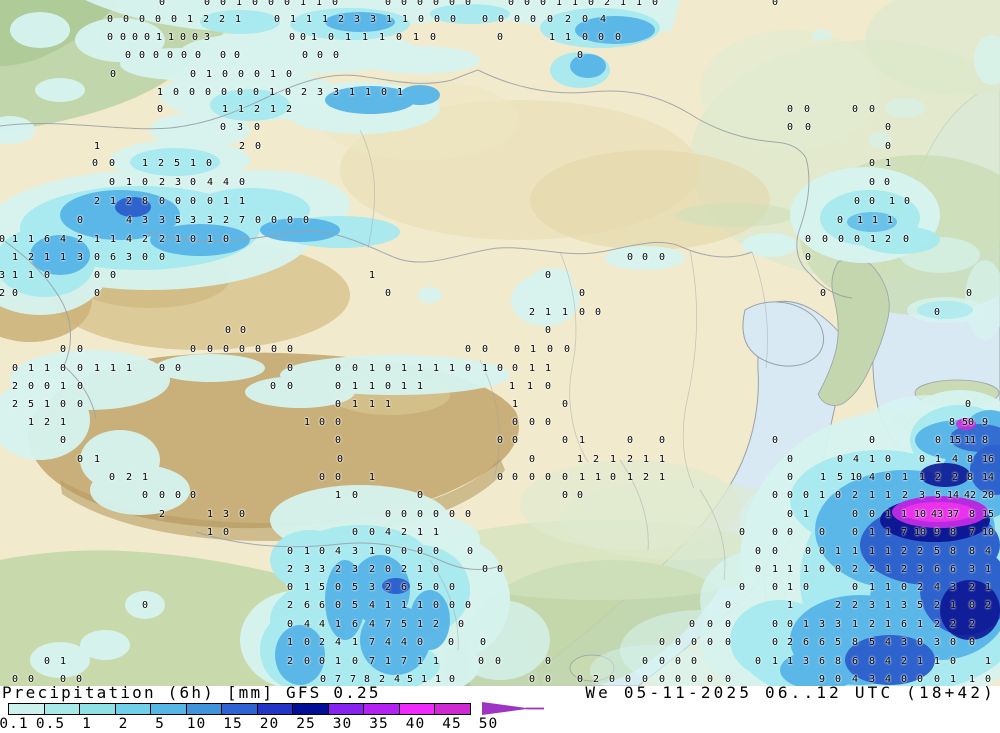 This screenshot has height=733, width=1000. Describe the element at coordinates (269, 724) in the screenshot. I see `legend-tick-label: 20` at that location.